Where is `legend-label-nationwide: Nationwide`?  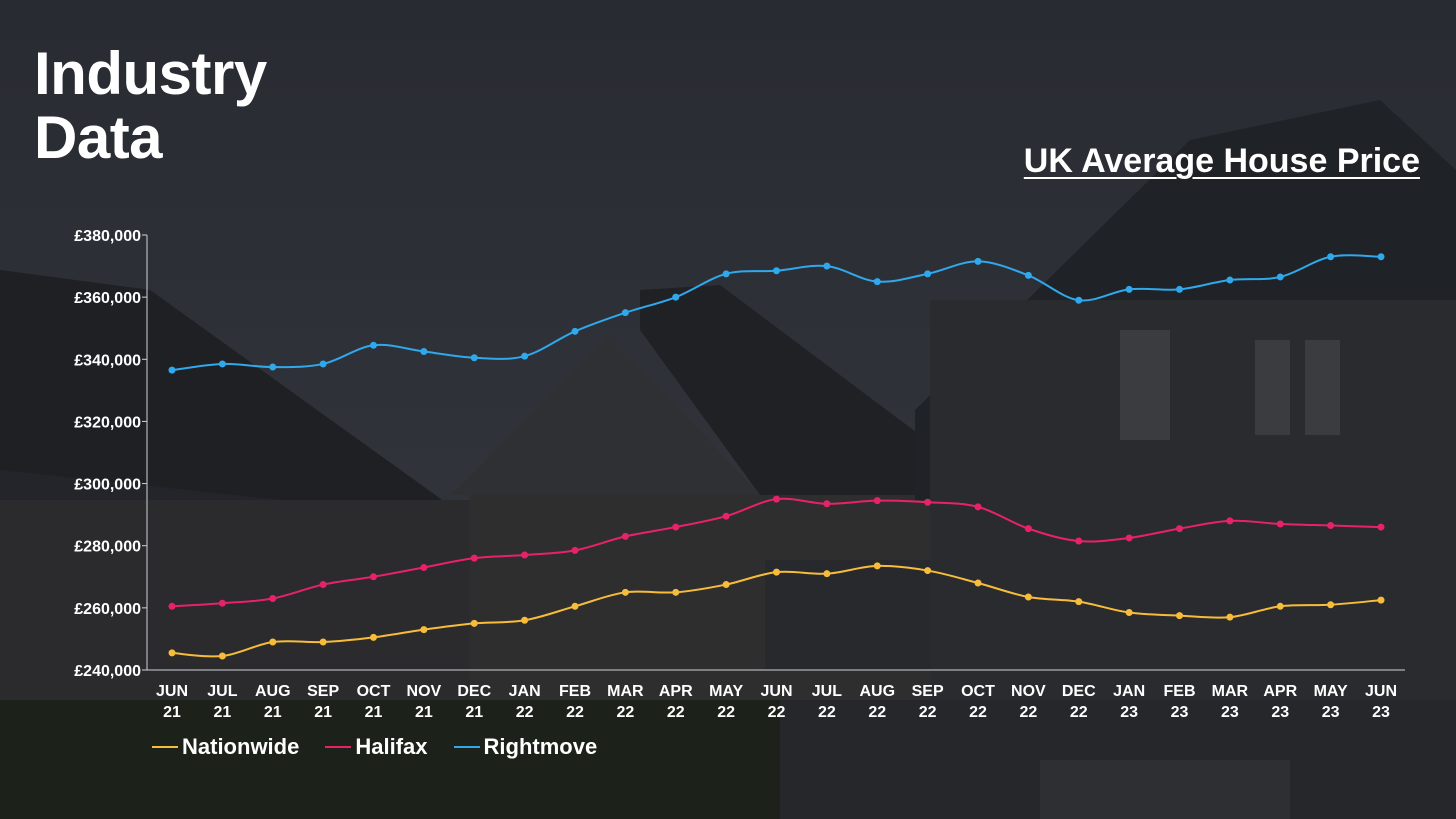
legend-label-nationwide: Nationwide is located at coordinates (241, 746).